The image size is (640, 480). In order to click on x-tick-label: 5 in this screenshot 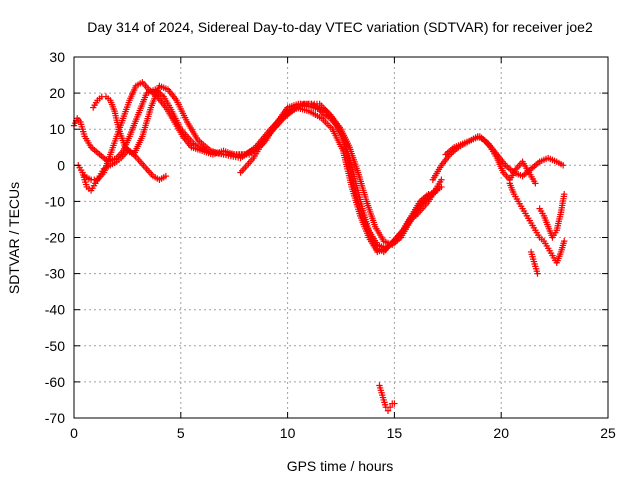, I will do `click(181, 433)`.